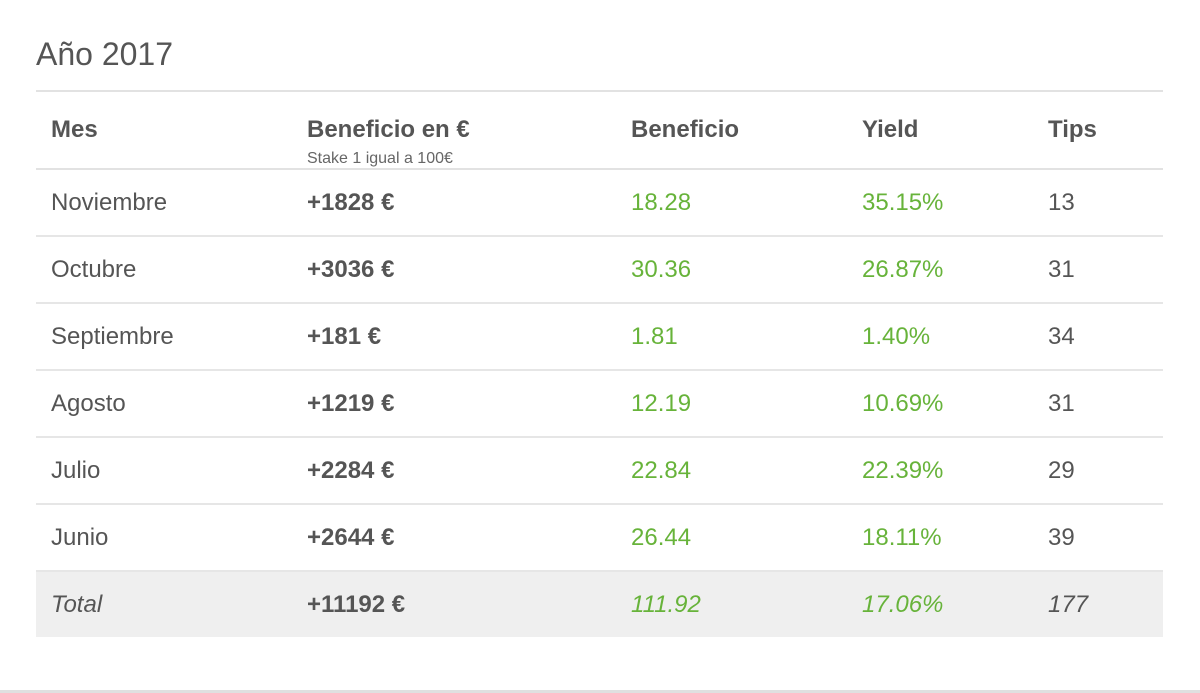  I want to click on total-profit-eur: +11192 €, so click(356, 604).